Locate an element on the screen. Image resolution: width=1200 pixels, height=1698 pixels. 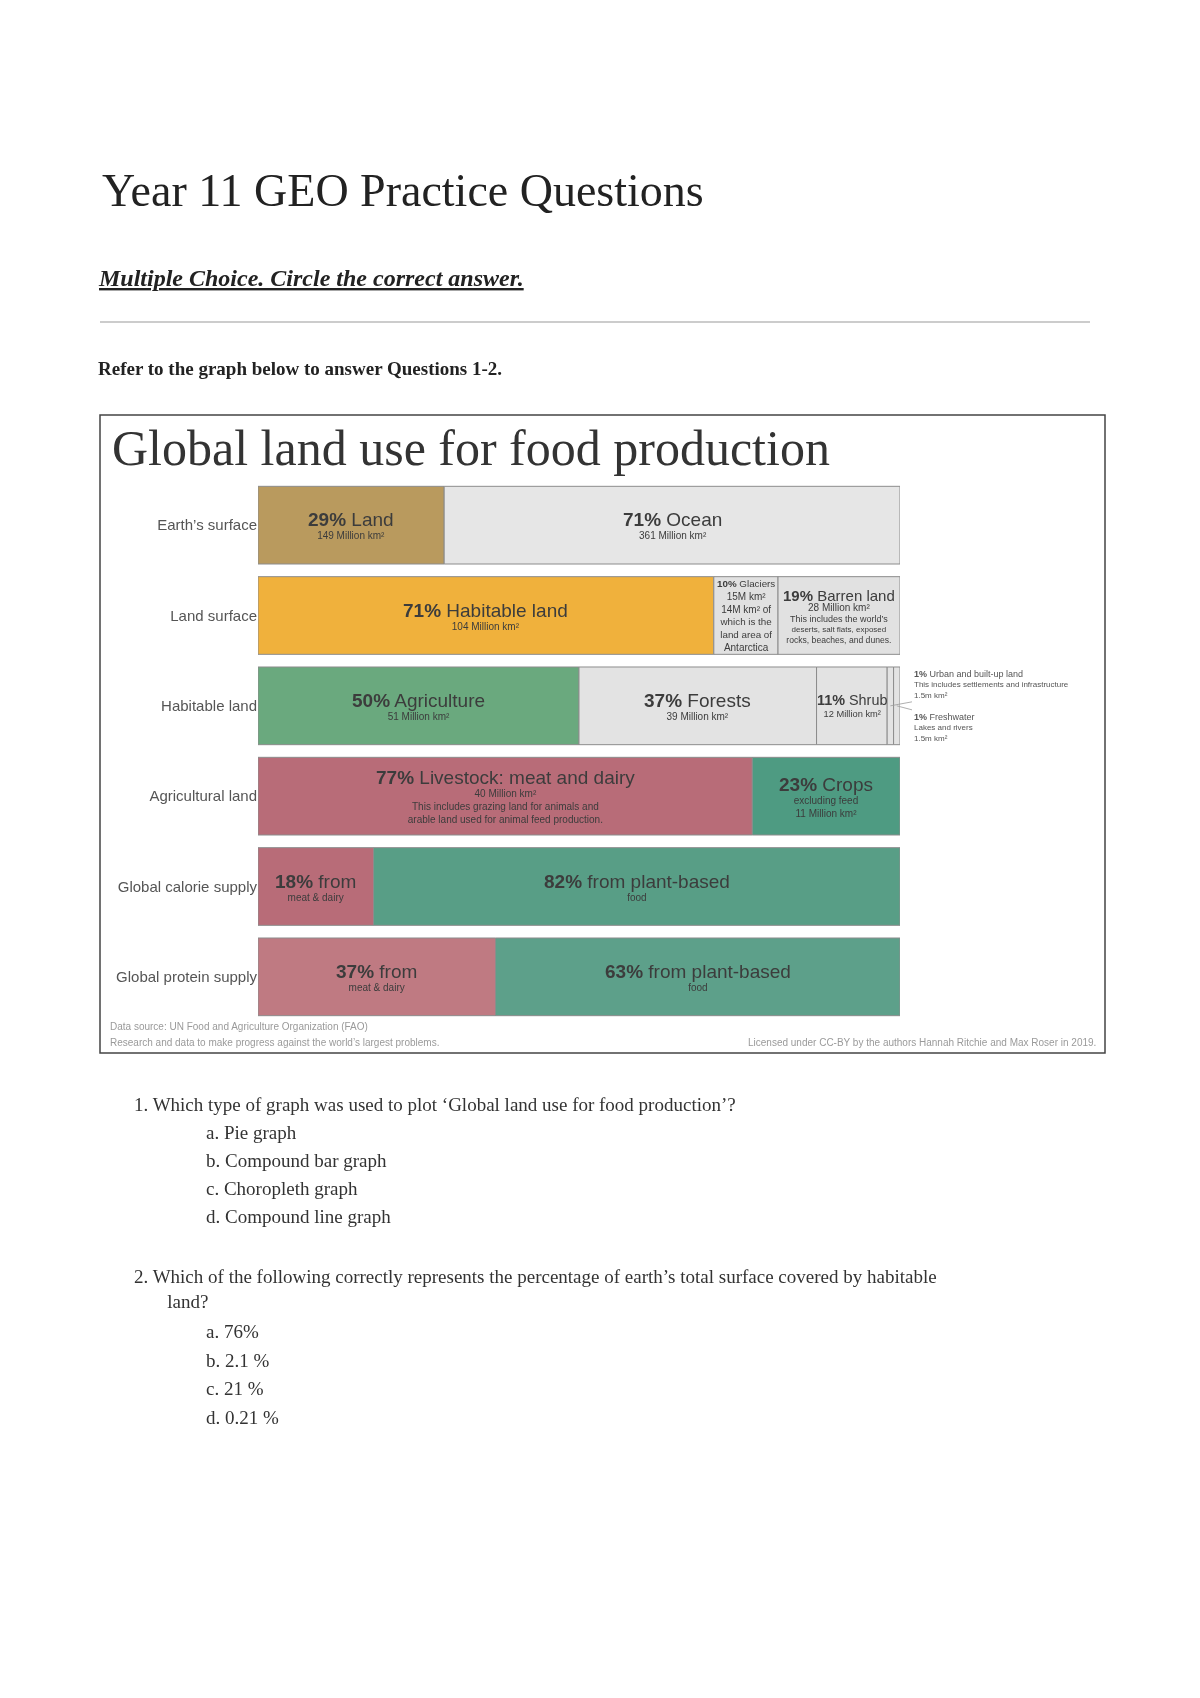
text: d. 0.21 % is located at coordinates (242, 1417).